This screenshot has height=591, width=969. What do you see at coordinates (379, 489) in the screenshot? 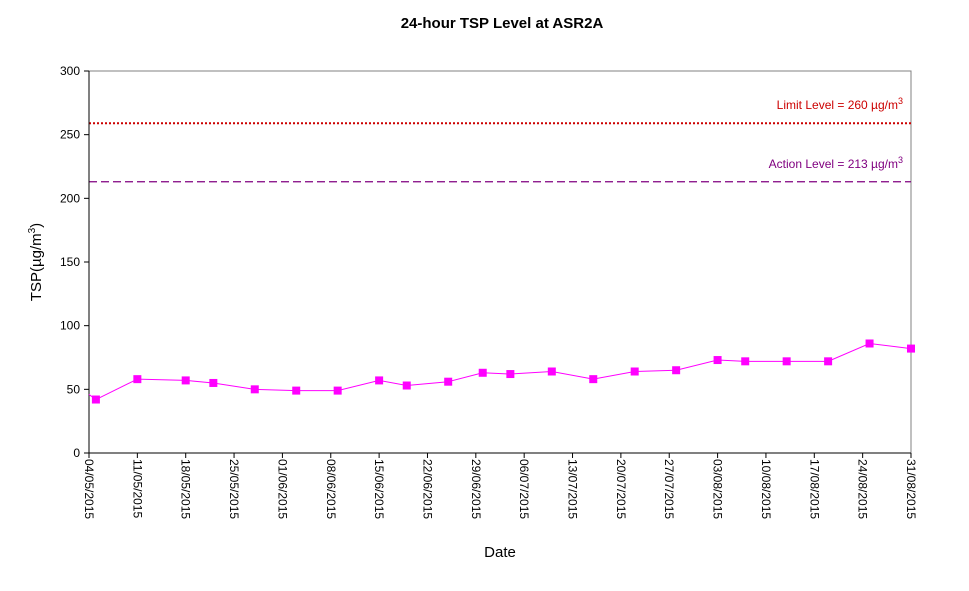
I see `x-tick-label: 15/06/2015` at bounding box center [379, 489].